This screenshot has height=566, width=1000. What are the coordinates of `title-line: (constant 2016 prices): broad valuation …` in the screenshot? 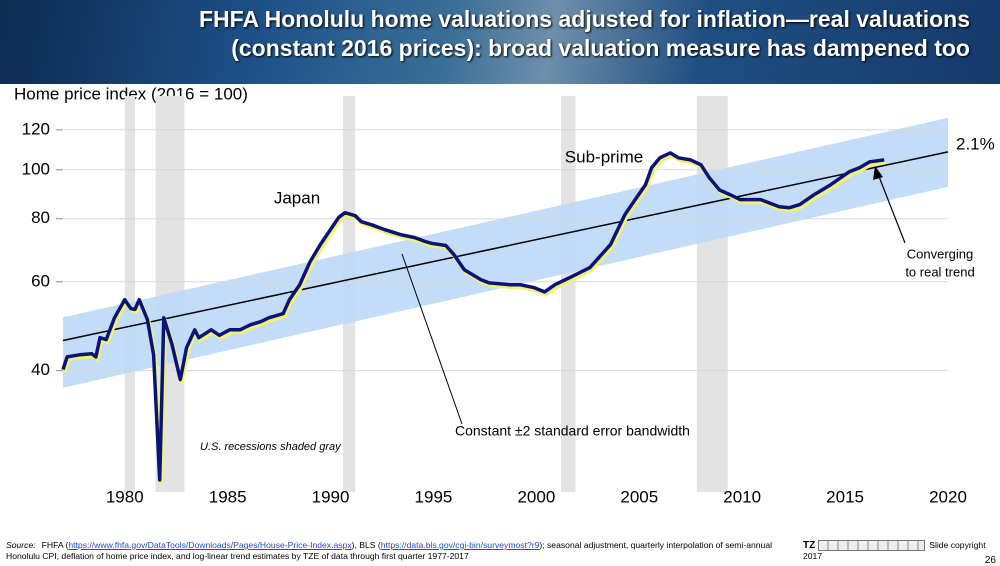 It's located at (600, 48).